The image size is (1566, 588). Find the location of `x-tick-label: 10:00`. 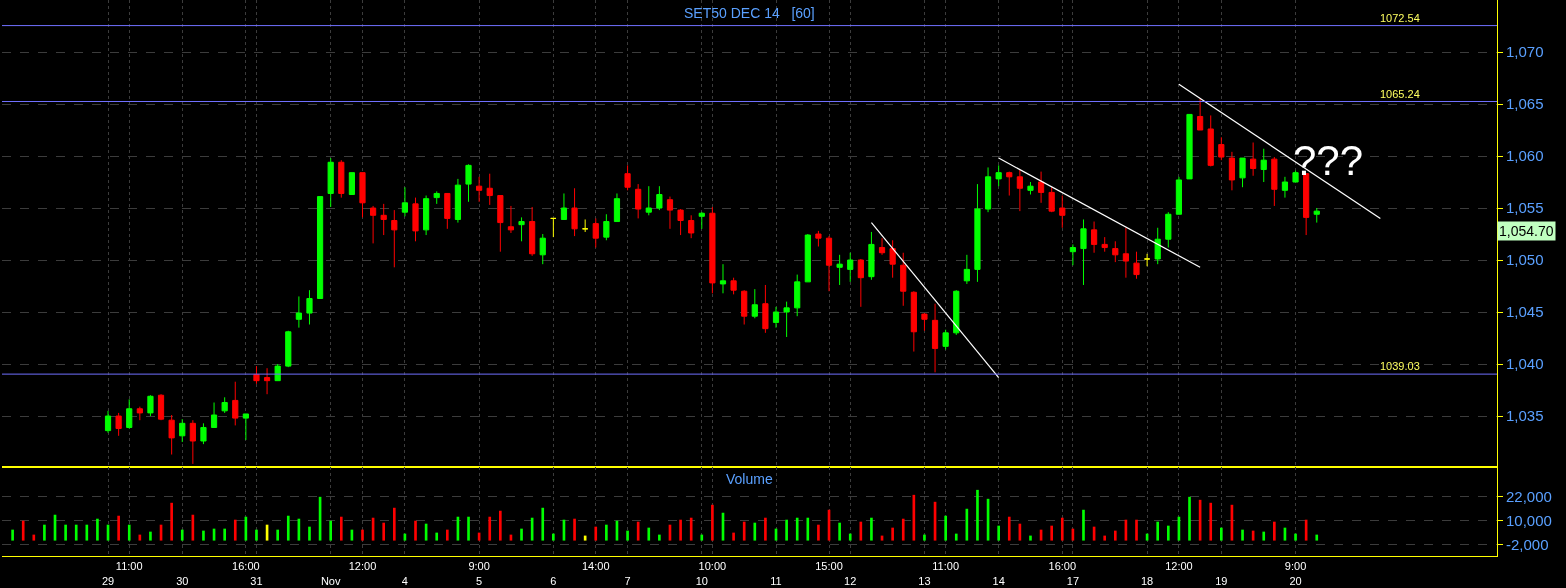

x-tick-label: 10:00 is located at coordinates (712, 566).